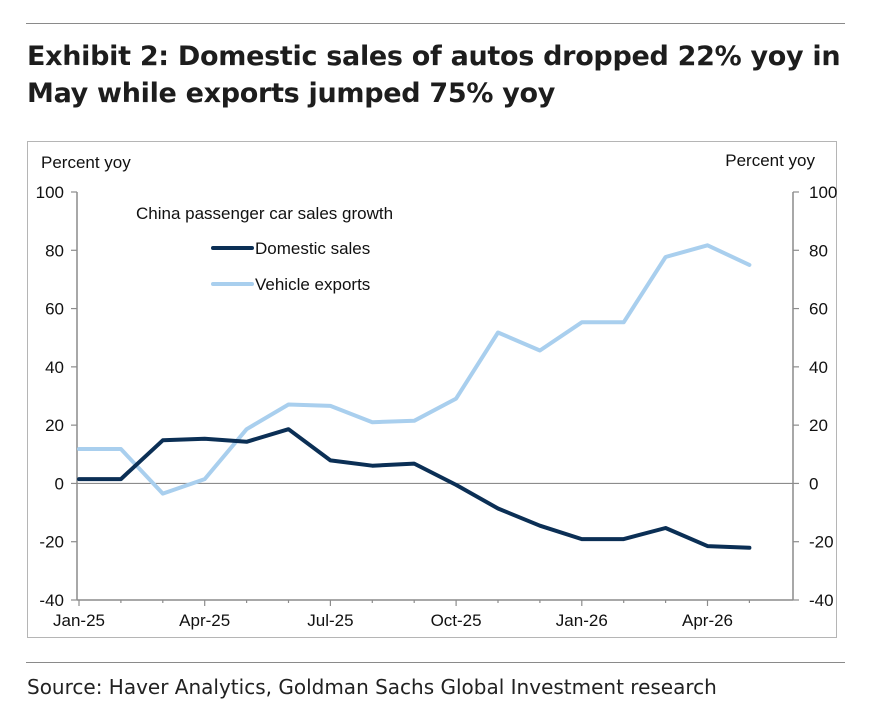  What do you see at coordinates (582, 620) in the screenshot?
I see `x-tick-label: Jan-26` at bounding box center [582, 620].